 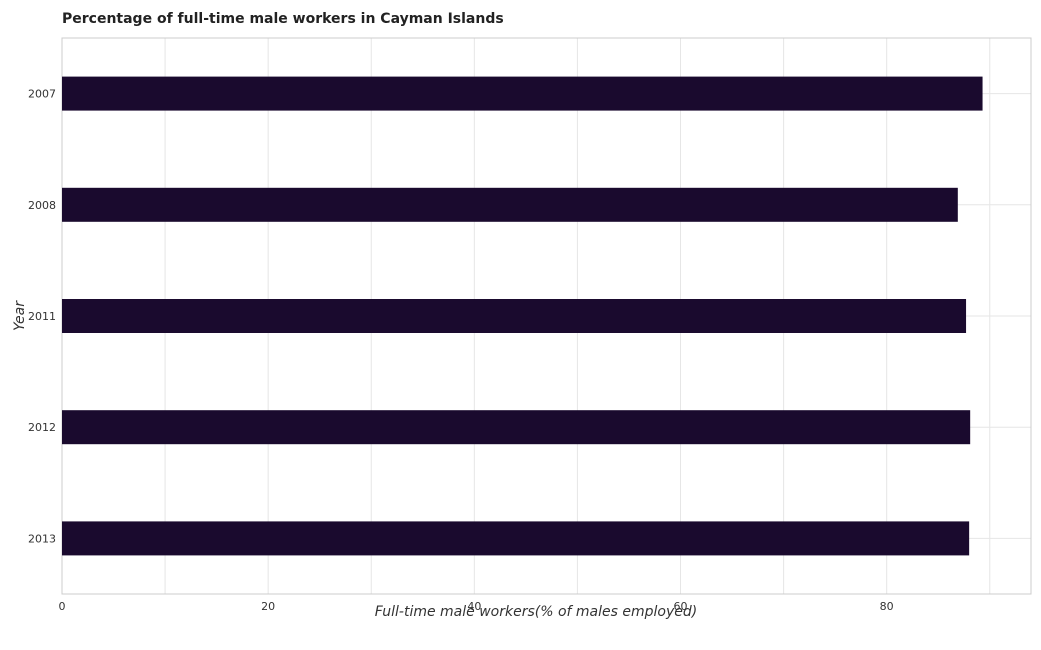 What do you see at coordinates (681, 606) in the screenshot?
I see `x-tick-label: 60` at bounding box center [681, 606].